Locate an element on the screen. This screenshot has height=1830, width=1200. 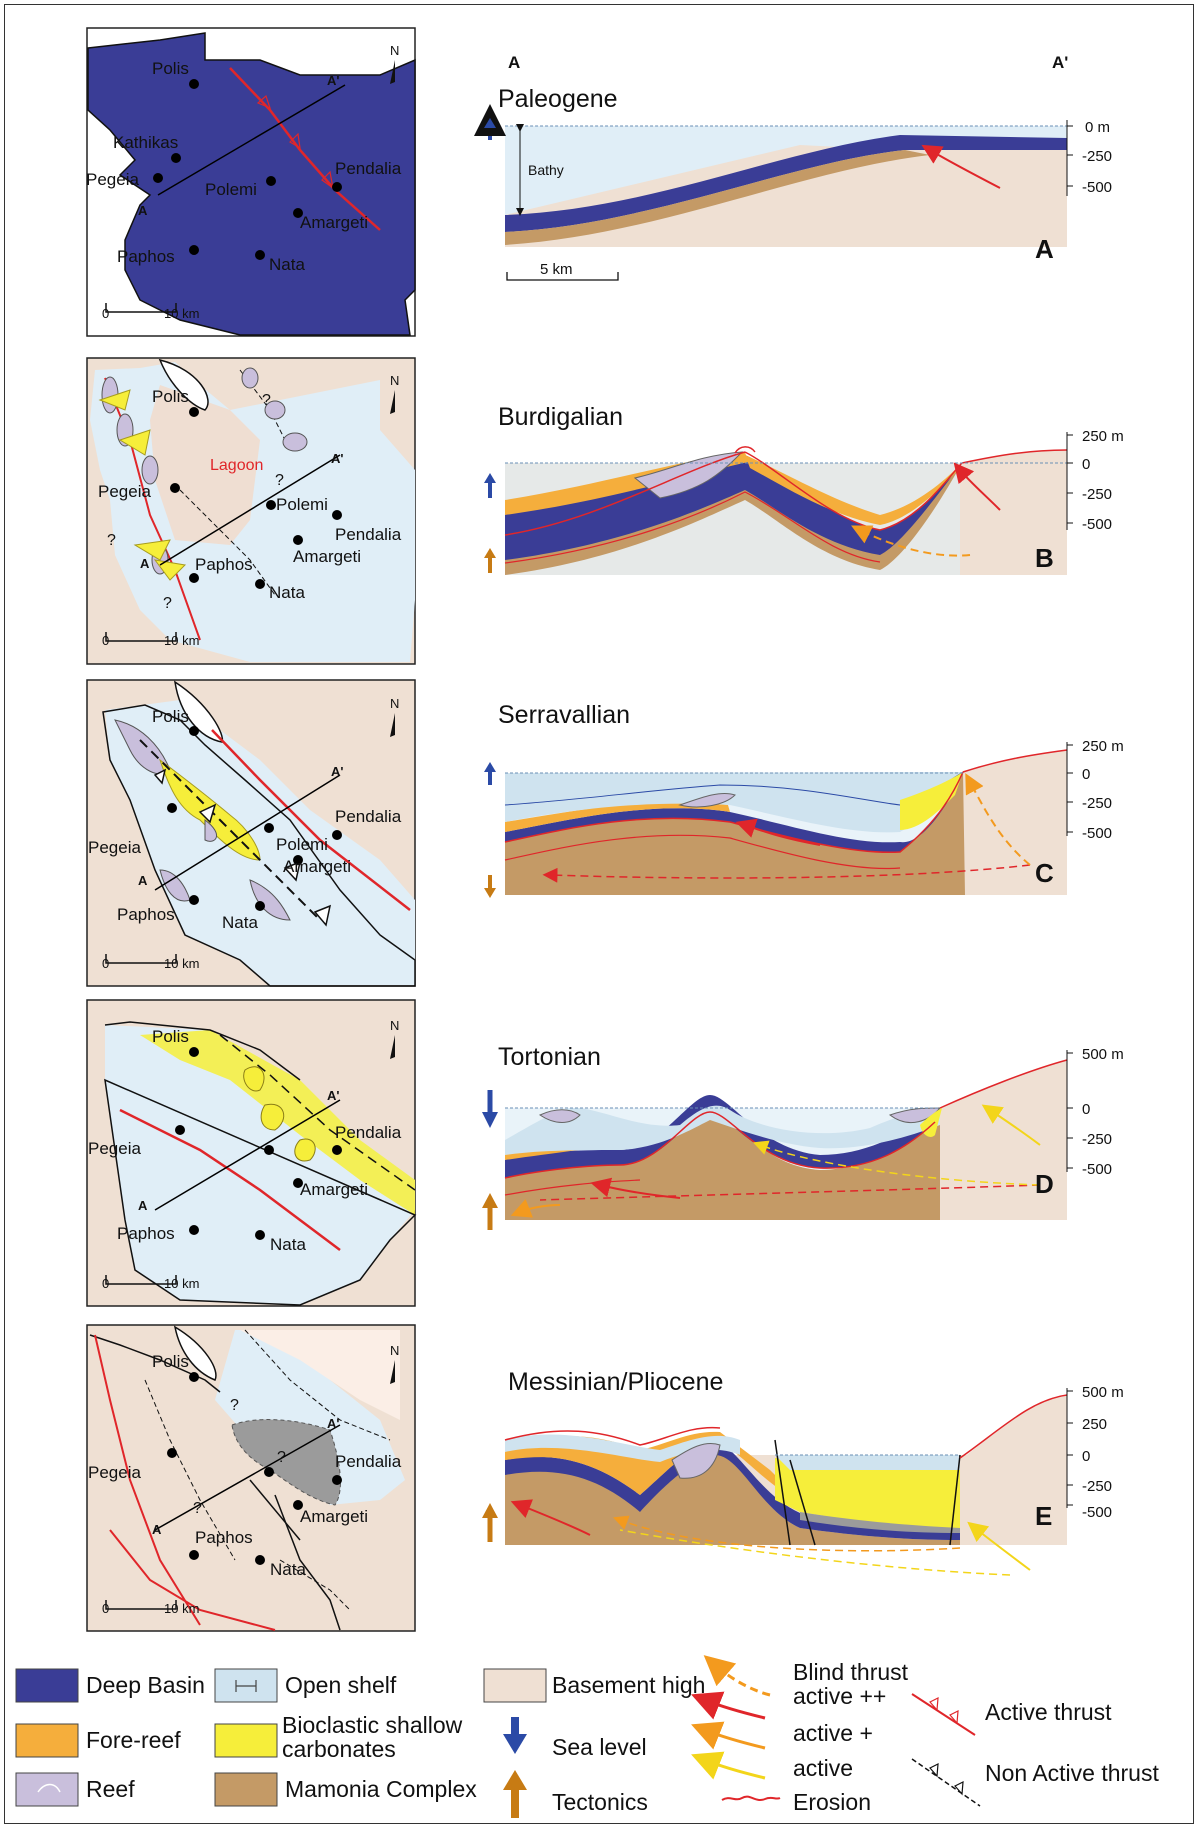
section-e: Messinian/Pliocene 500 m is located at coordinates (803, 1472).